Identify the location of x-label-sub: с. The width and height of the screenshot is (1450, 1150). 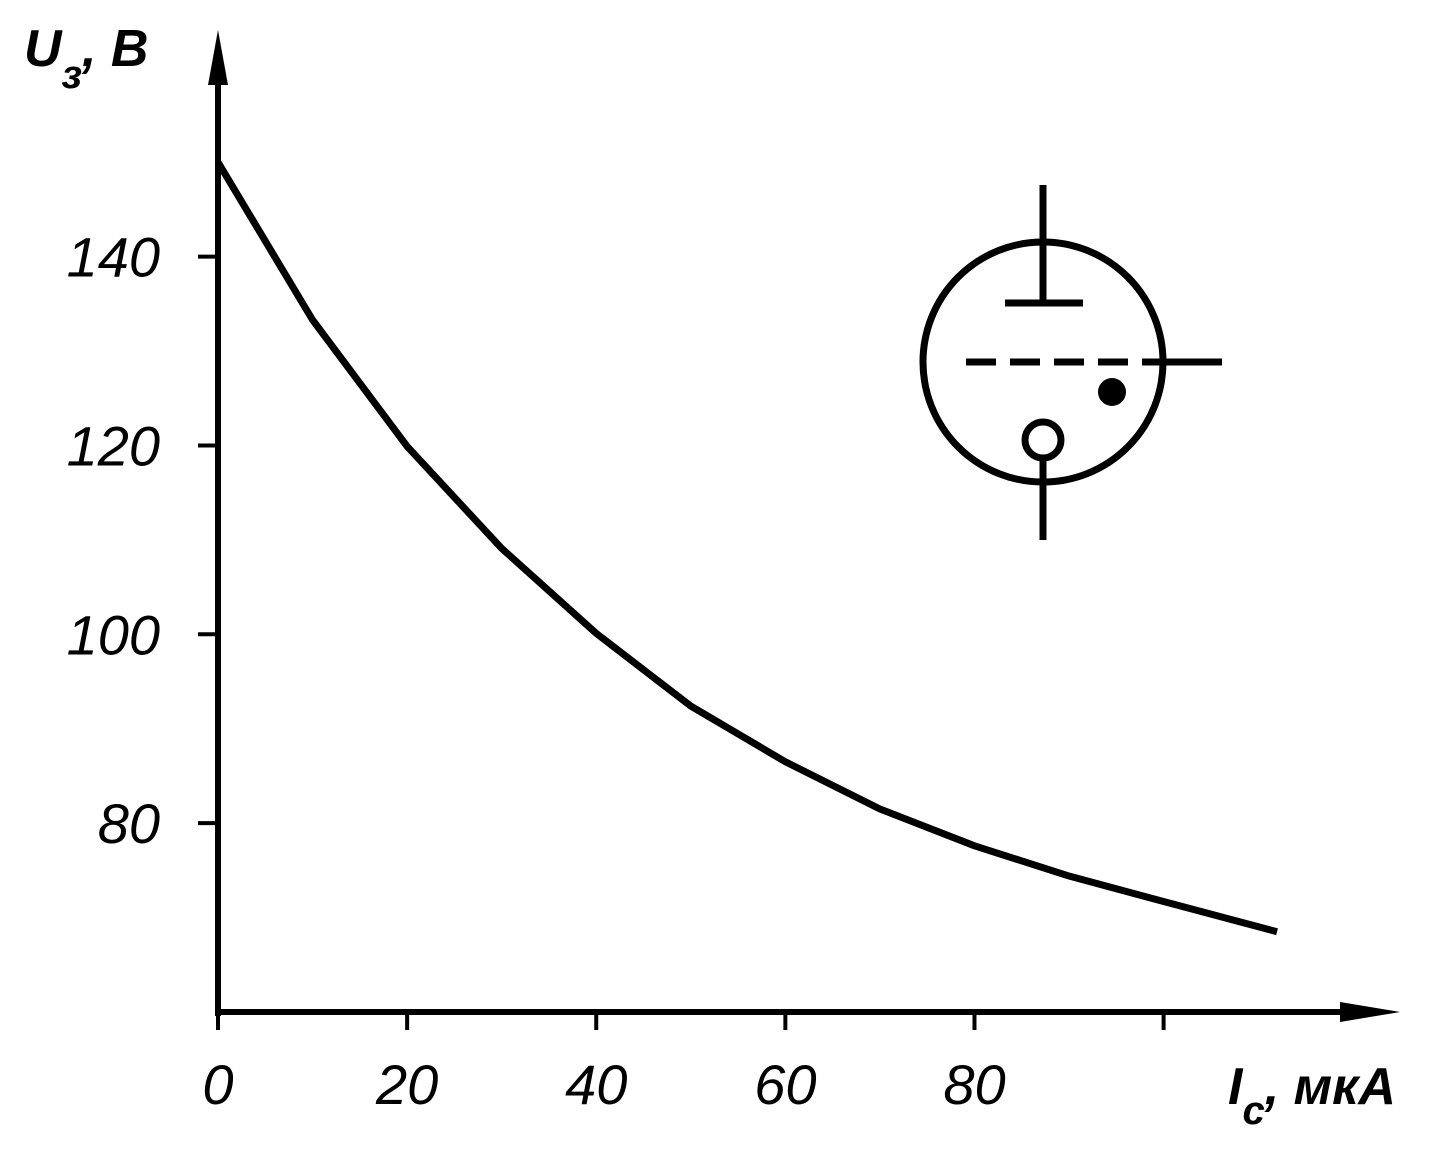
(1253, 1111).